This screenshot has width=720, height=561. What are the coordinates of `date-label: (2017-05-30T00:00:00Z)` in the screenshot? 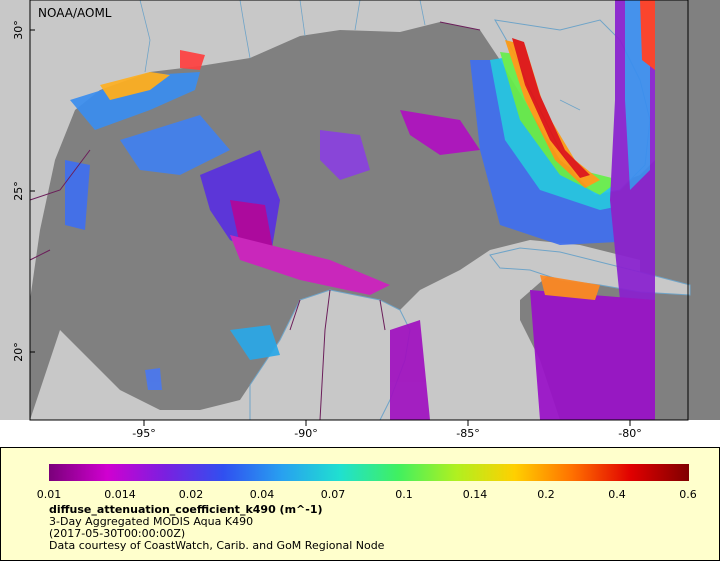 It's located at (117, 533).